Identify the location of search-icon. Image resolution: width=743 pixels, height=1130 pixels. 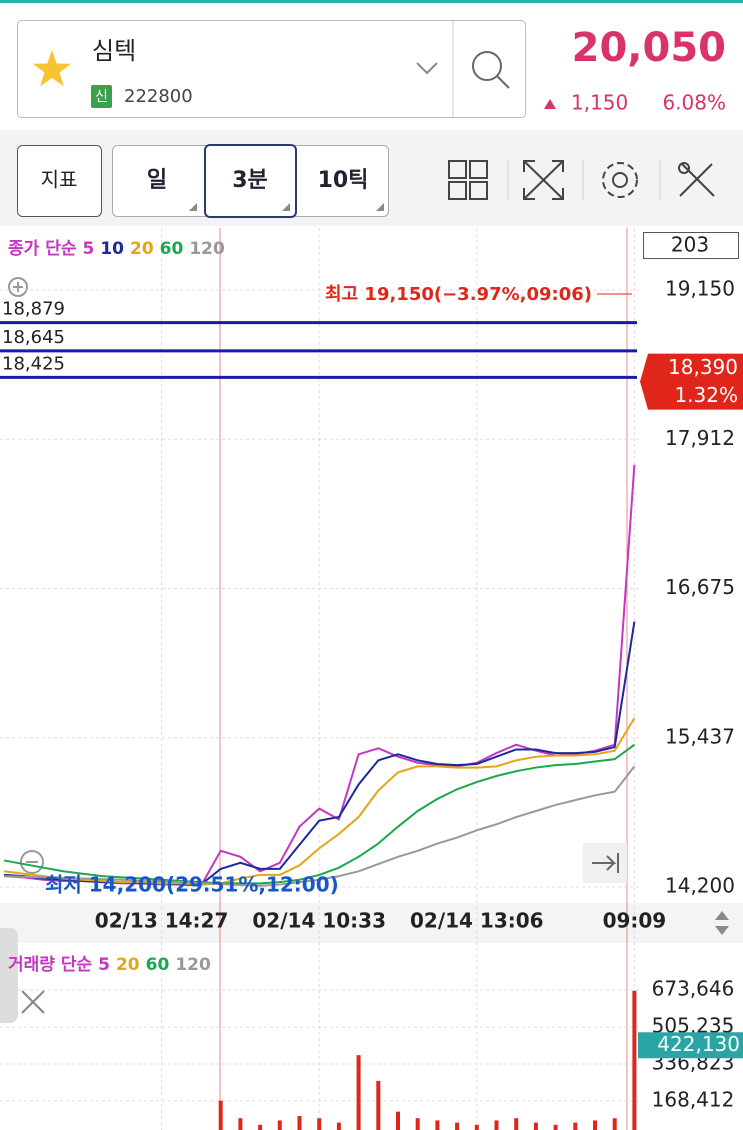
(491, 70).